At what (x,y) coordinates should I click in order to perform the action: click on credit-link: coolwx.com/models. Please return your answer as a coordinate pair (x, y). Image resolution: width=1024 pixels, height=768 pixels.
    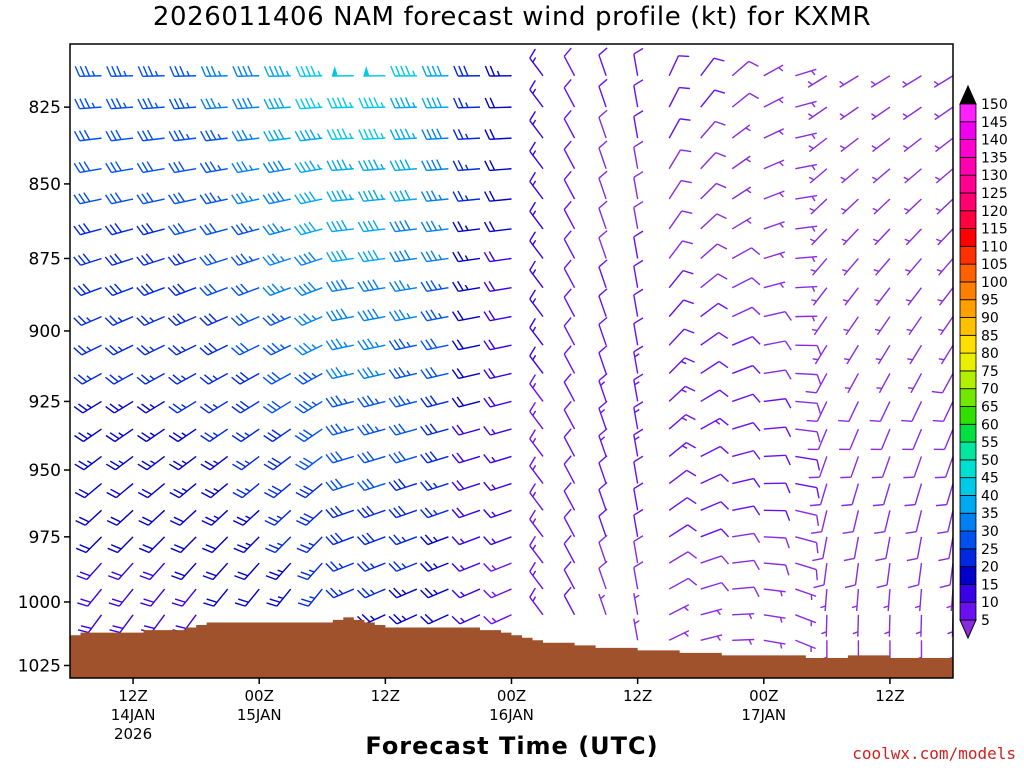
    Looking at the image, I should click on (934, 753).